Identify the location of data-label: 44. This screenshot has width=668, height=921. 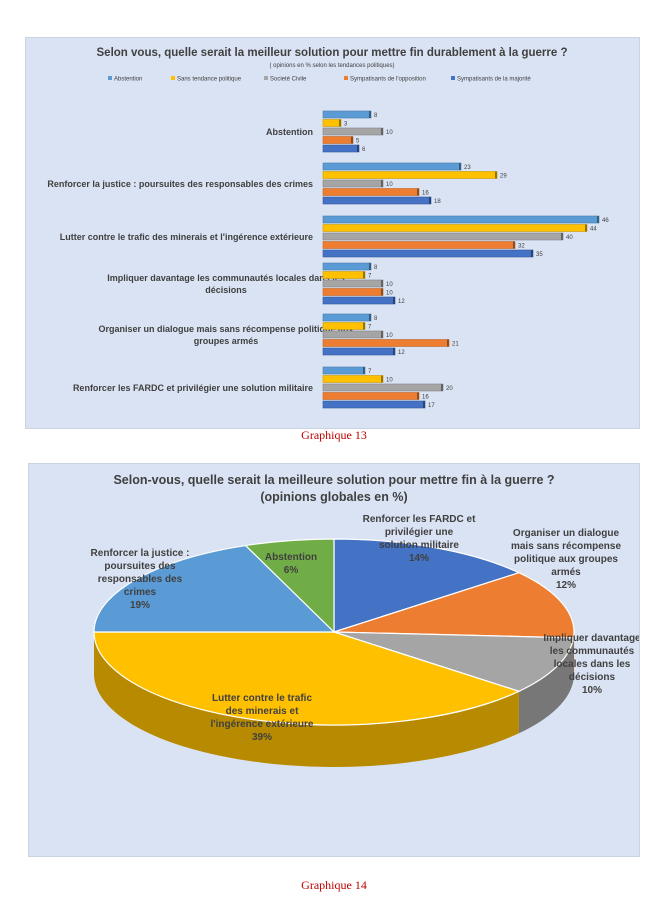
(593, 230).